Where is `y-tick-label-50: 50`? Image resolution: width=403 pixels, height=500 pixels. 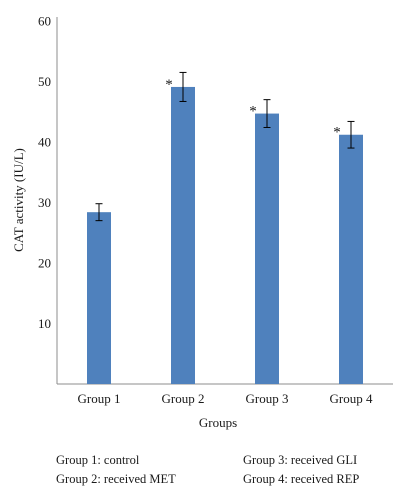 y-tick-label-50: 50 is located at coordinates (44, 81).